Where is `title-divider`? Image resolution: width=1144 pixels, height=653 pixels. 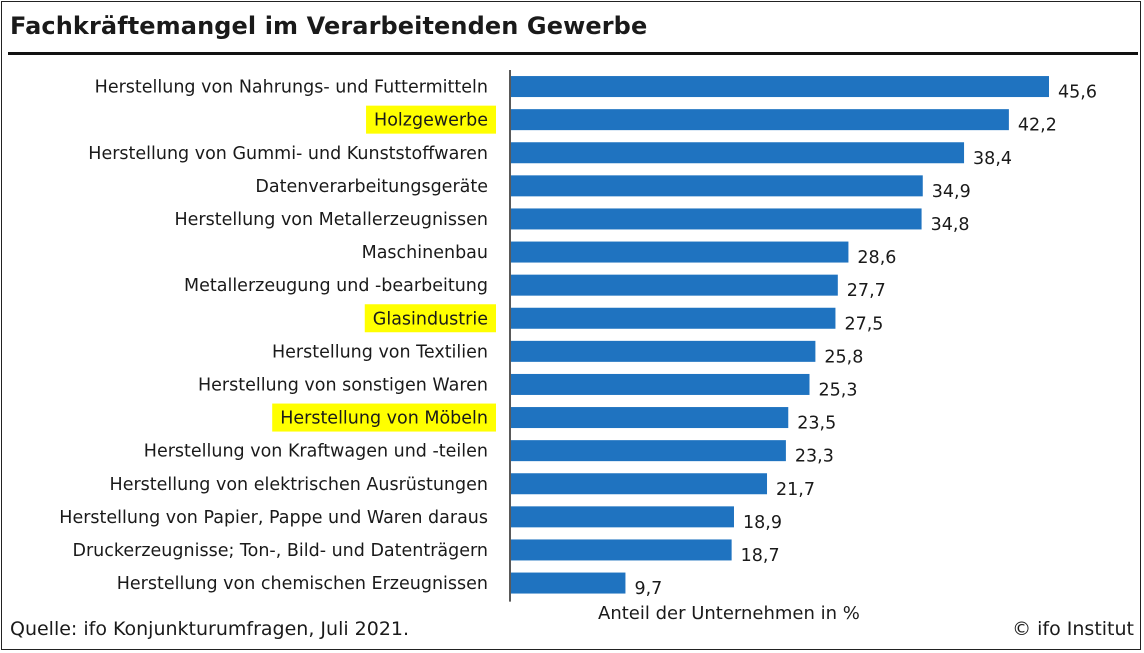
title-divider is located at coordinates (573, 53).